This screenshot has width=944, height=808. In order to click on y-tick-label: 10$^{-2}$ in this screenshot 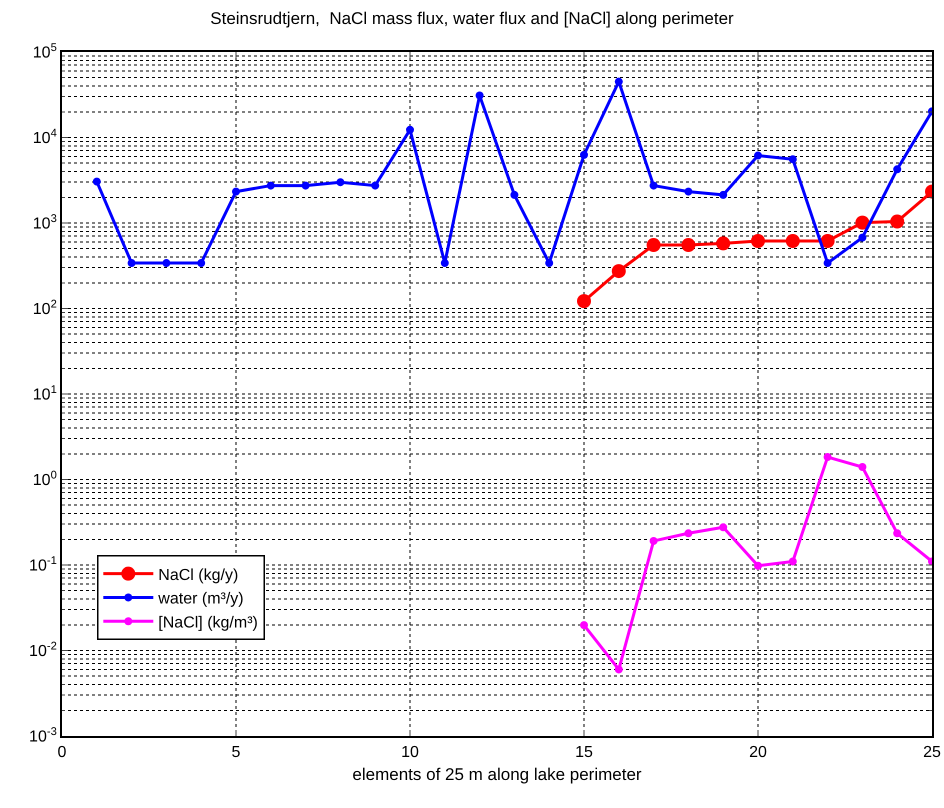, I will do `click(43, 650)`.